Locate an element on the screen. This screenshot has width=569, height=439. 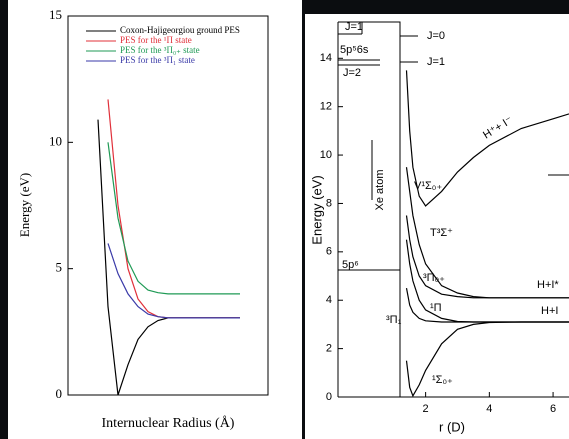
y-tick-label: 8 is located at coordinates (329, 203).